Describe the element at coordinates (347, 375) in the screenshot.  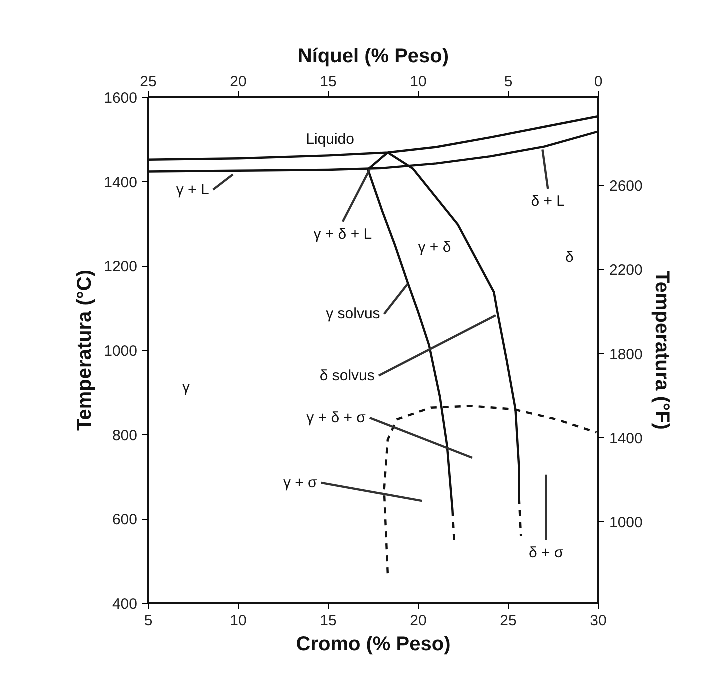
I see `annotation: δ solvus` at that location.